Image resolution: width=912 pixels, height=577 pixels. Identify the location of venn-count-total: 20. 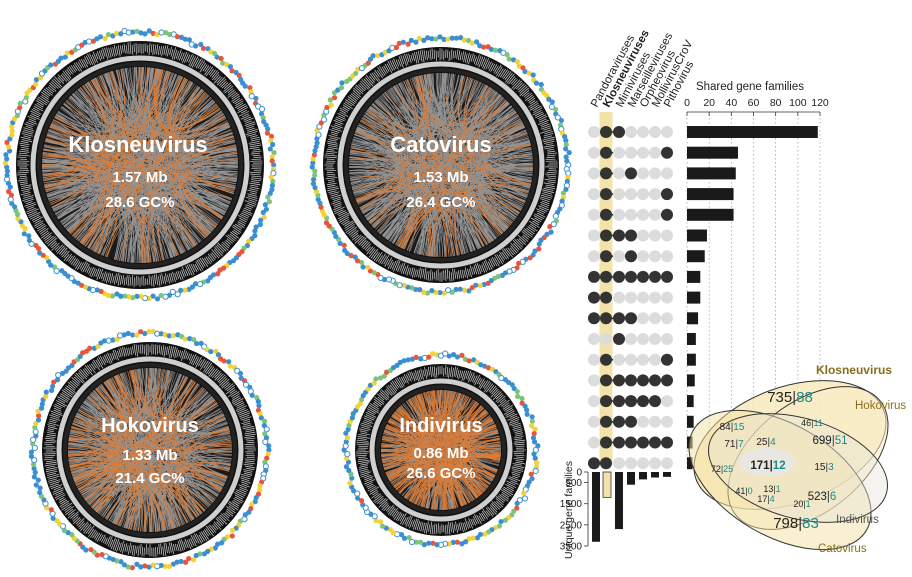
(798, 504).